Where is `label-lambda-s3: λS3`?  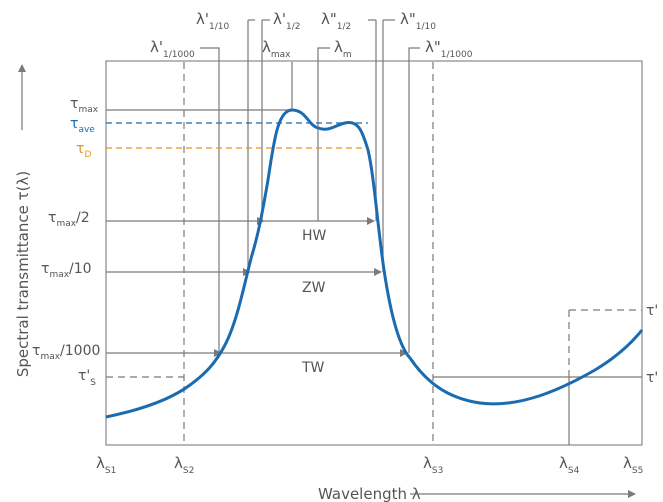
label-lambda-s3: λS3 is located at coordinates (433, 465).